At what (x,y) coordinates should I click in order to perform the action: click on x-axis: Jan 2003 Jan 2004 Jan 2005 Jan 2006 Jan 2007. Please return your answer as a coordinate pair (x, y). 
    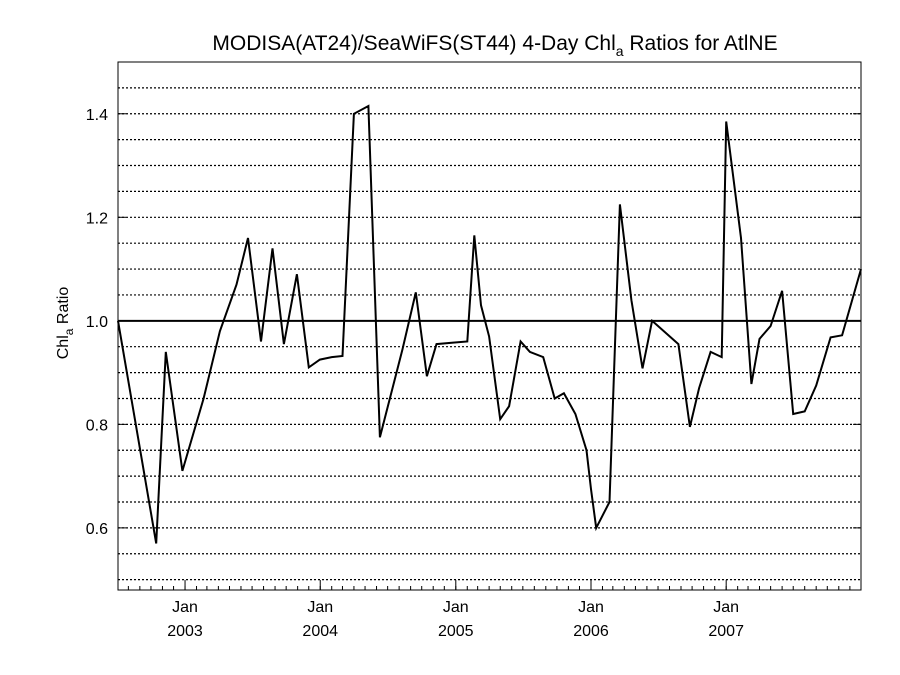
    Looking at the image, I should click on (489, 610).